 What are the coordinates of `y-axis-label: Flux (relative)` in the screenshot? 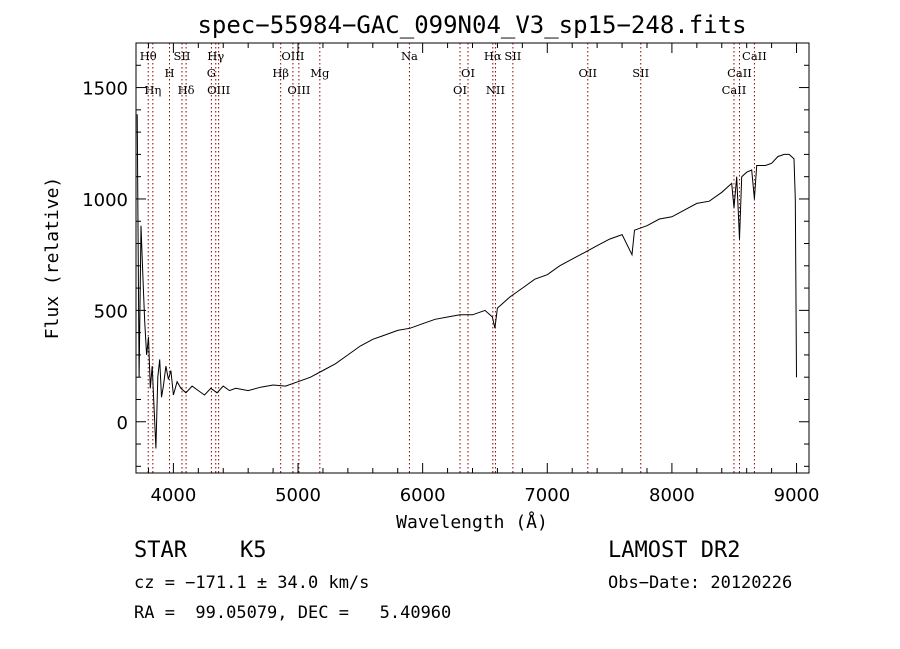 It's located at (52, 258).